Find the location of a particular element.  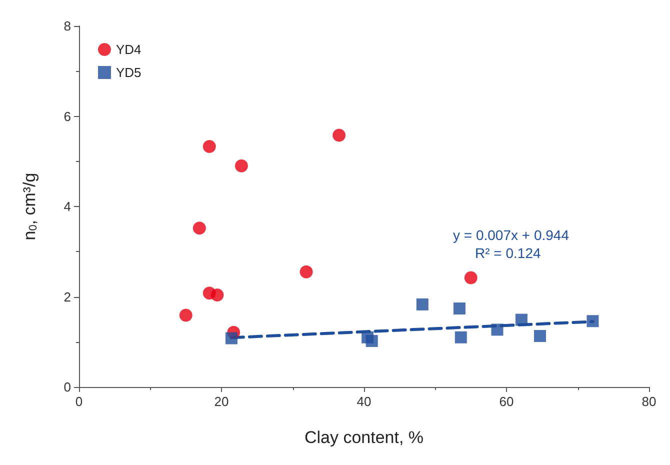

x-tick-label: 20 is located at coordinates (221, 401).